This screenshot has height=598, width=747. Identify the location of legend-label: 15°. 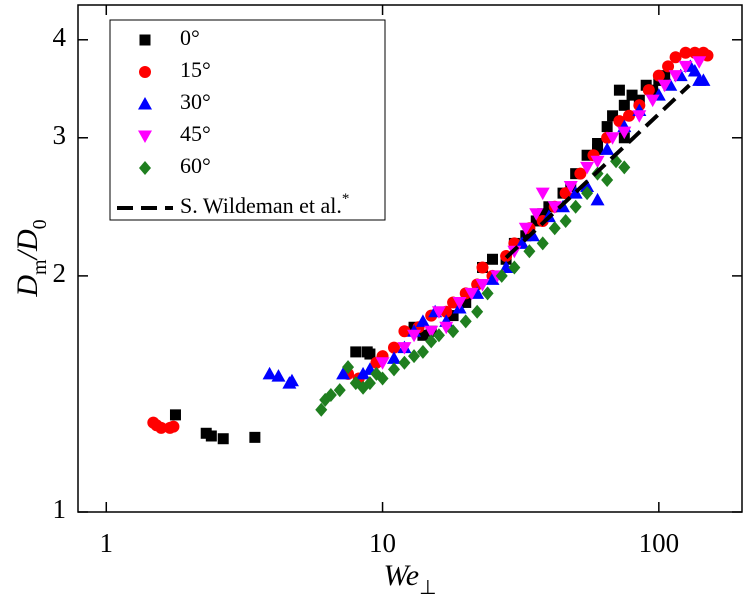
(195, 69).